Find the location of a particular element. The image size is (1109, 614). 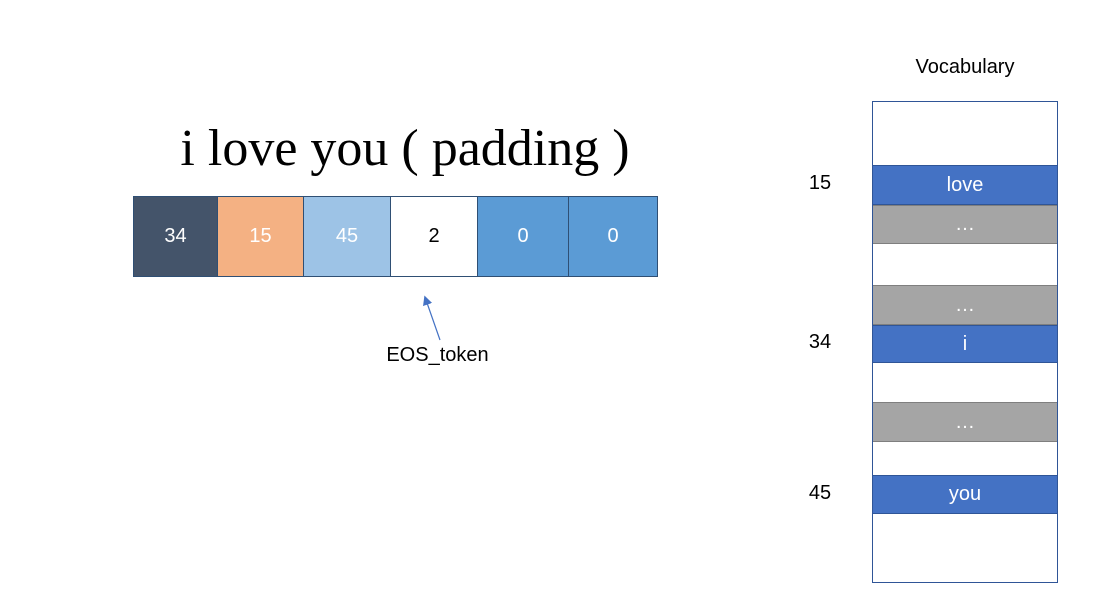

token-cell: 2 is located at coordinates (434, 236).